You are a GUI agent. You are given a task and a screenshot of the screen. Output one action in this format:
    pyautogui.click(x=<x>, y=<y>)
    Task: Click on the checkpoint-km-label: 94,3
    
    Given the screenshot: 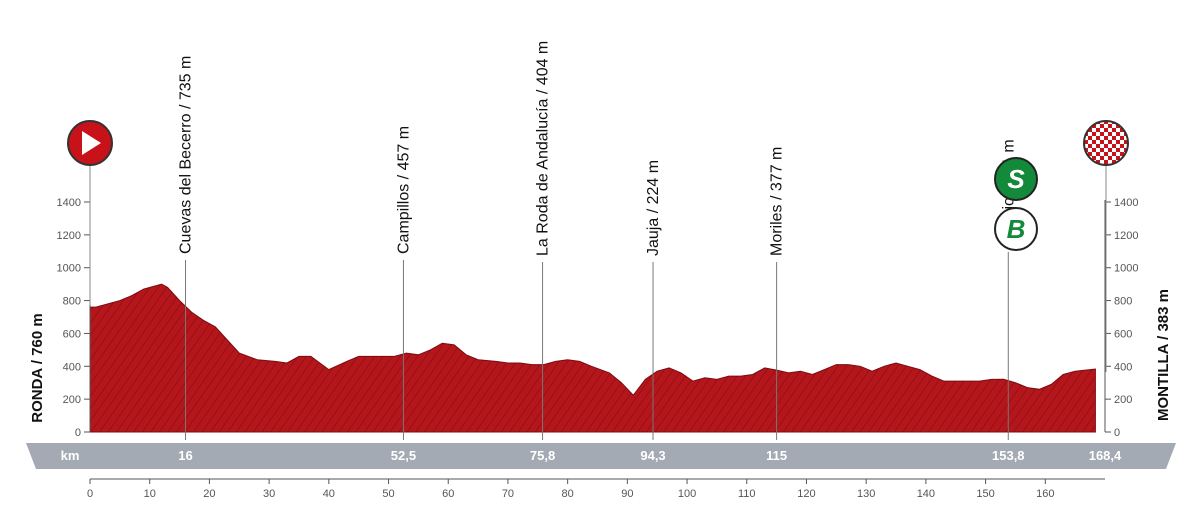 What is the action you would take?
    pyautogui.click(x=652, y=455)
    